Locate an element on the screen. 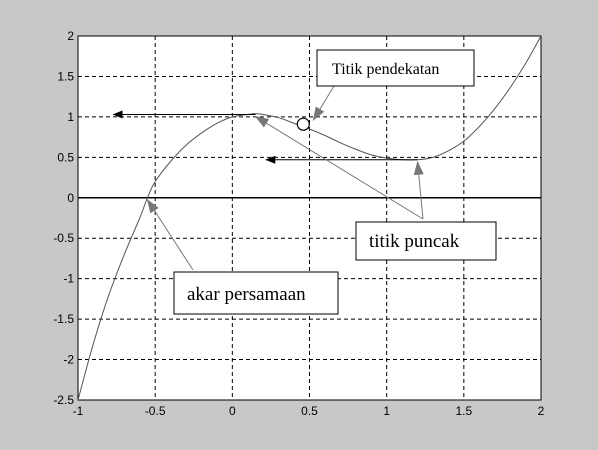 The height and width of the screenshot is (450, 598). y-axis-ticks: 2 1.5 1 0.5 0 -0.5 -1 -1.5 -2 -2.5 is located at coordinates (63, 218).